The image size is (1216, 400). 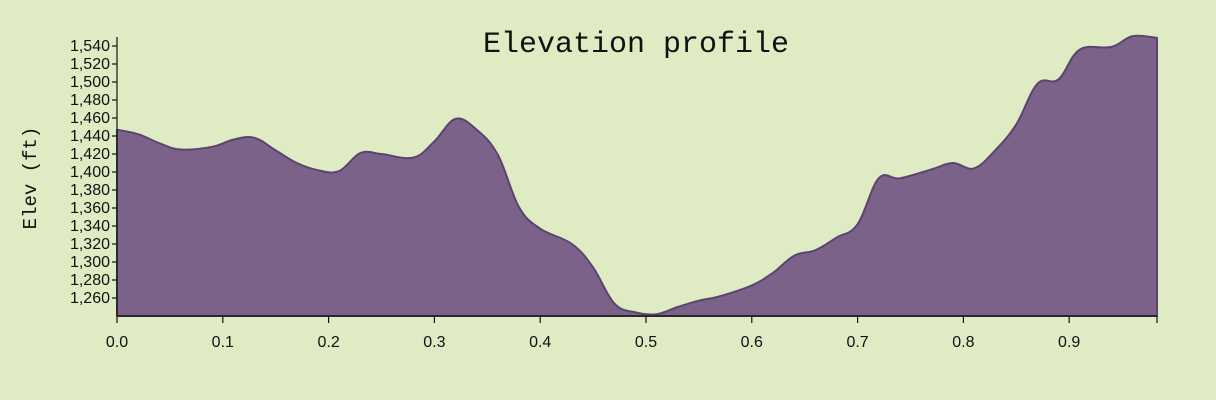 I want to click on x-tick-label: 0.3, so click(x=434, y=342).